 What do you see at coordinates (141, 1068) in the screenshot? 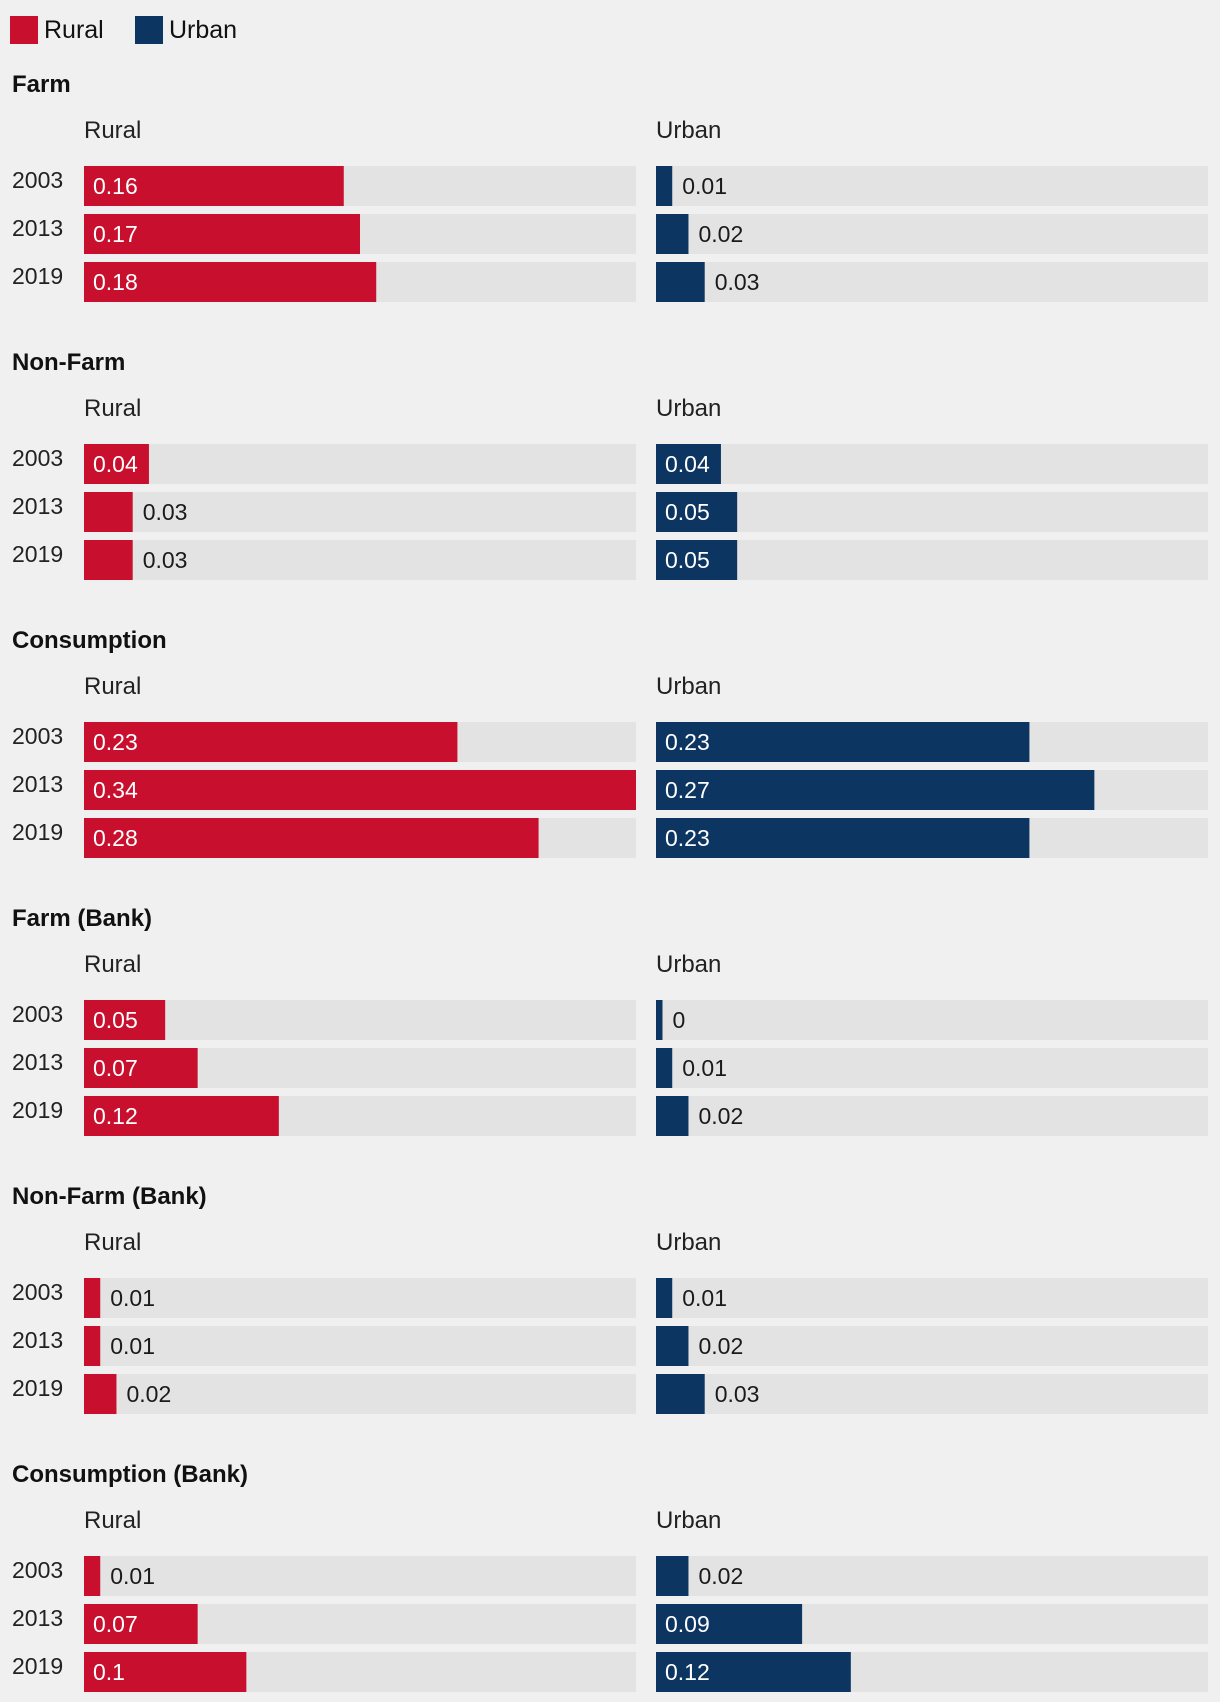
I see `bar-farm-bank-rural-2013` at bounding box center [141, 1068].